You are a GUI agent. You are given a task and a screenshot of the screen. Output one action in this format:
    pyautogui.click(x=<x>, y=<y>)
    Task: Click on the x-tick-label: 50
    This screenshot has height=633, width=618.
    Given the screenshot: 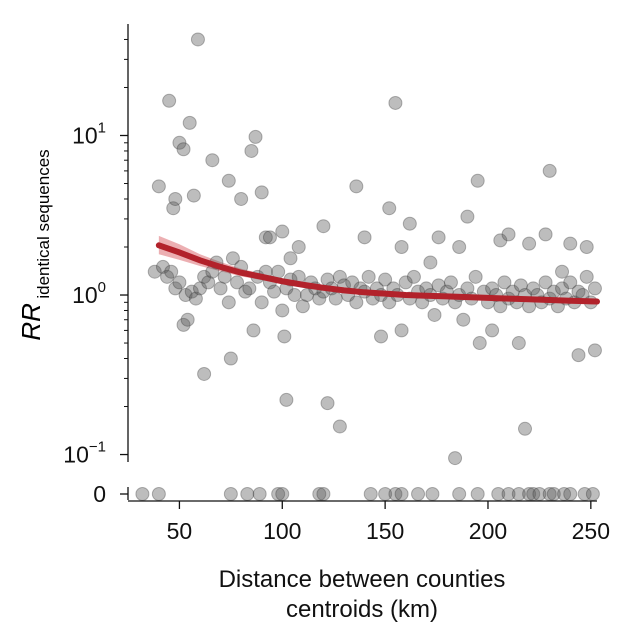 What is the action you would take?
    pyautogui.click(x=180, y=531)
    